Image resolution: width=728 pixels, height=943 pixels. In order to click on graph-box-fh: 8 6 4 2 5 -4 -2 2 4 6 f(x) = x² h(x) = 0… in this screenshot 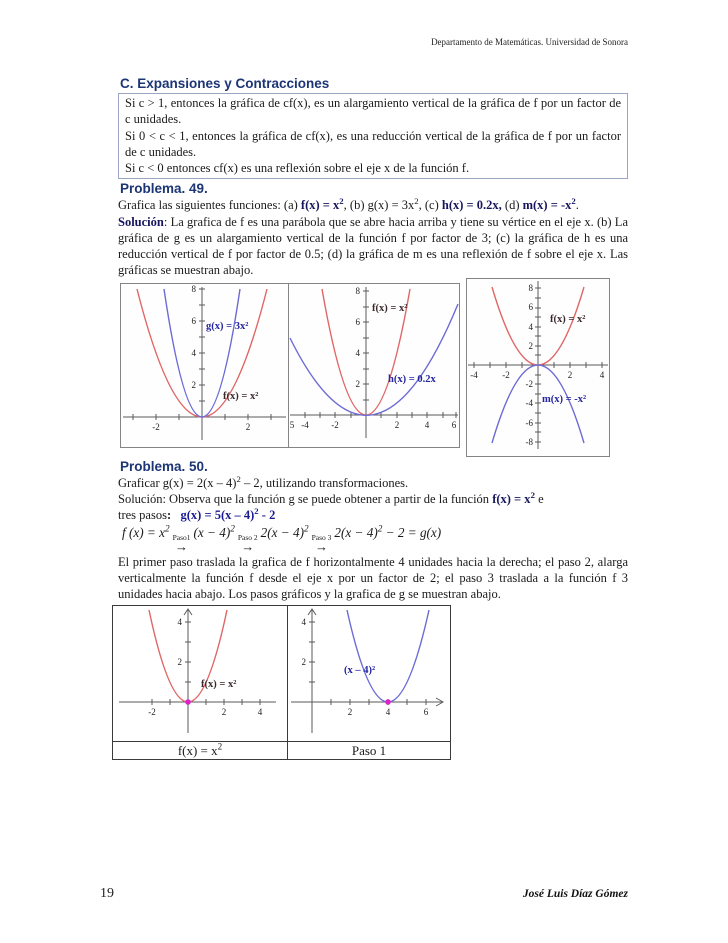, I will do `click(374, 365)`.